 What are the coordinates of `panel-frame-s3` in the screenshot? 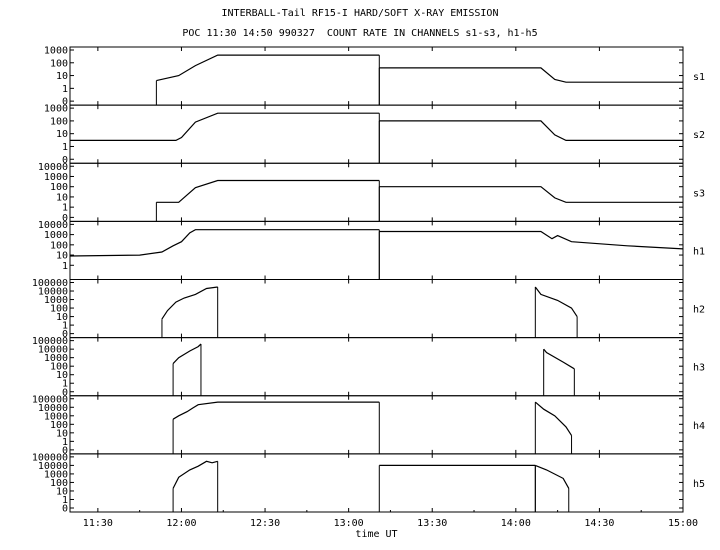 It's located at (376, 192).